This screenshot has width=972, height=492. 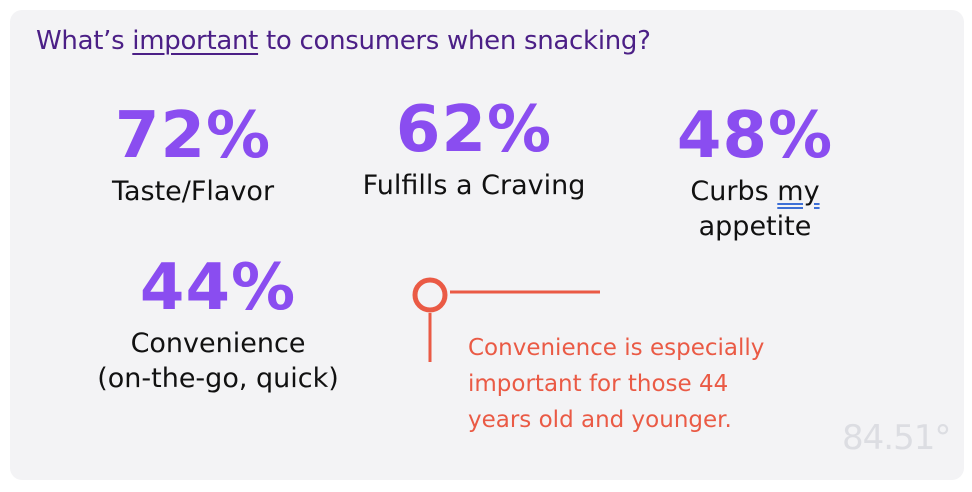 What do you see at coordinates (474, 130) in the screenshot?
I see `stat-value: 62%` at bounding box center [474, 130].